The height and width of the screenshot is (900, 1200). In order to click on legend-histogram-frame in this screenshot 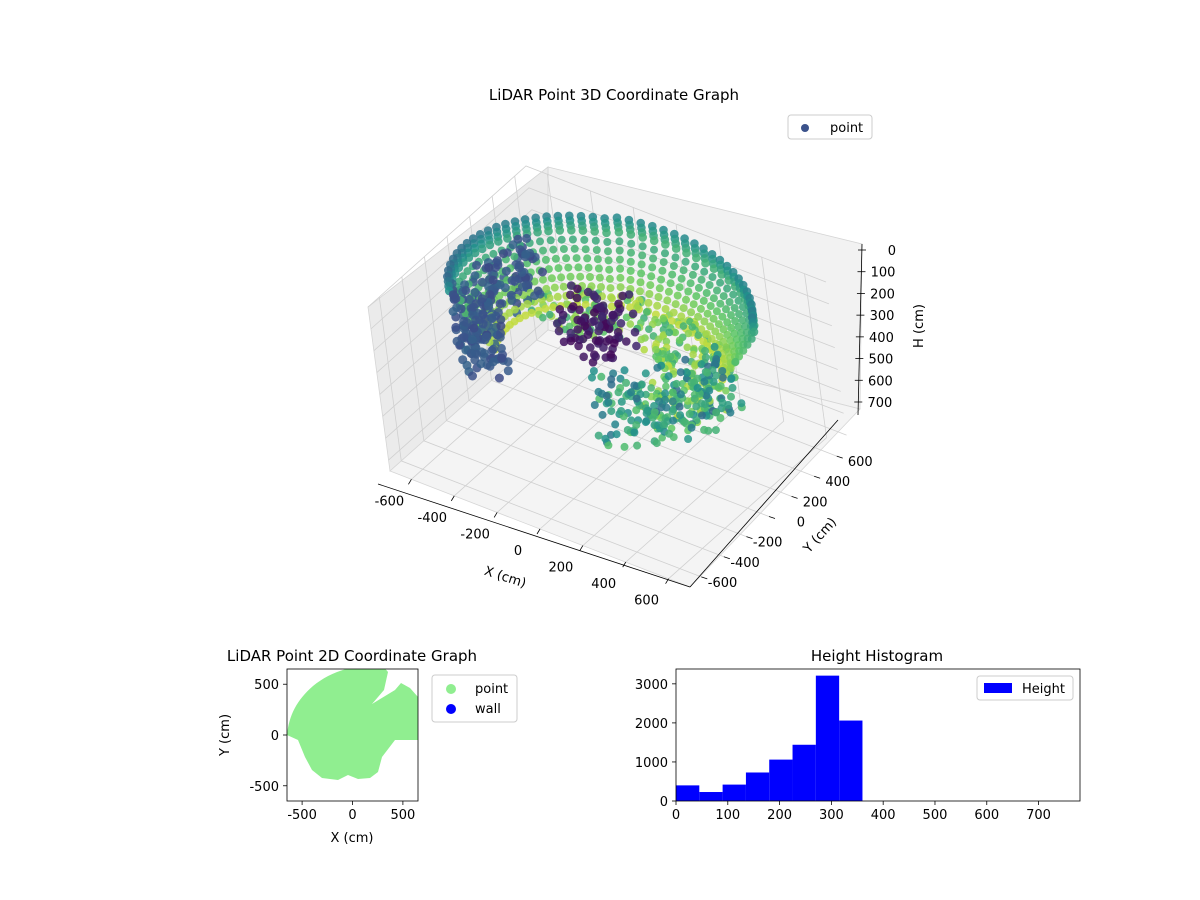, I will do `click(1025, 688)`.